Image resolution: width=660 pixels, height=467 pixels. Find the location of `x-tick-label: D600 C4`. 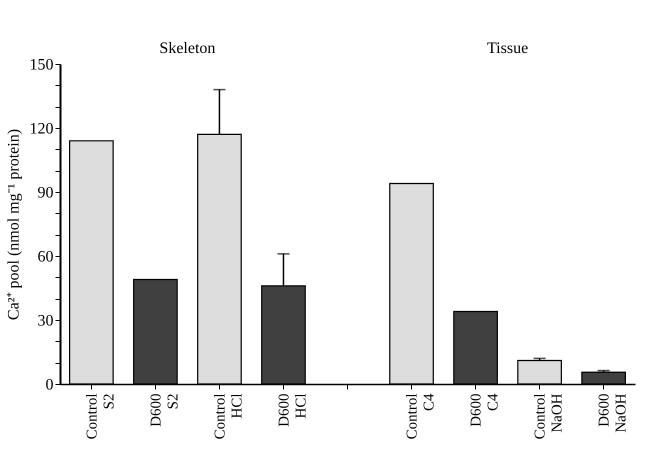

x-tick-label: D600 C4 is located at coordinates (485, 410).